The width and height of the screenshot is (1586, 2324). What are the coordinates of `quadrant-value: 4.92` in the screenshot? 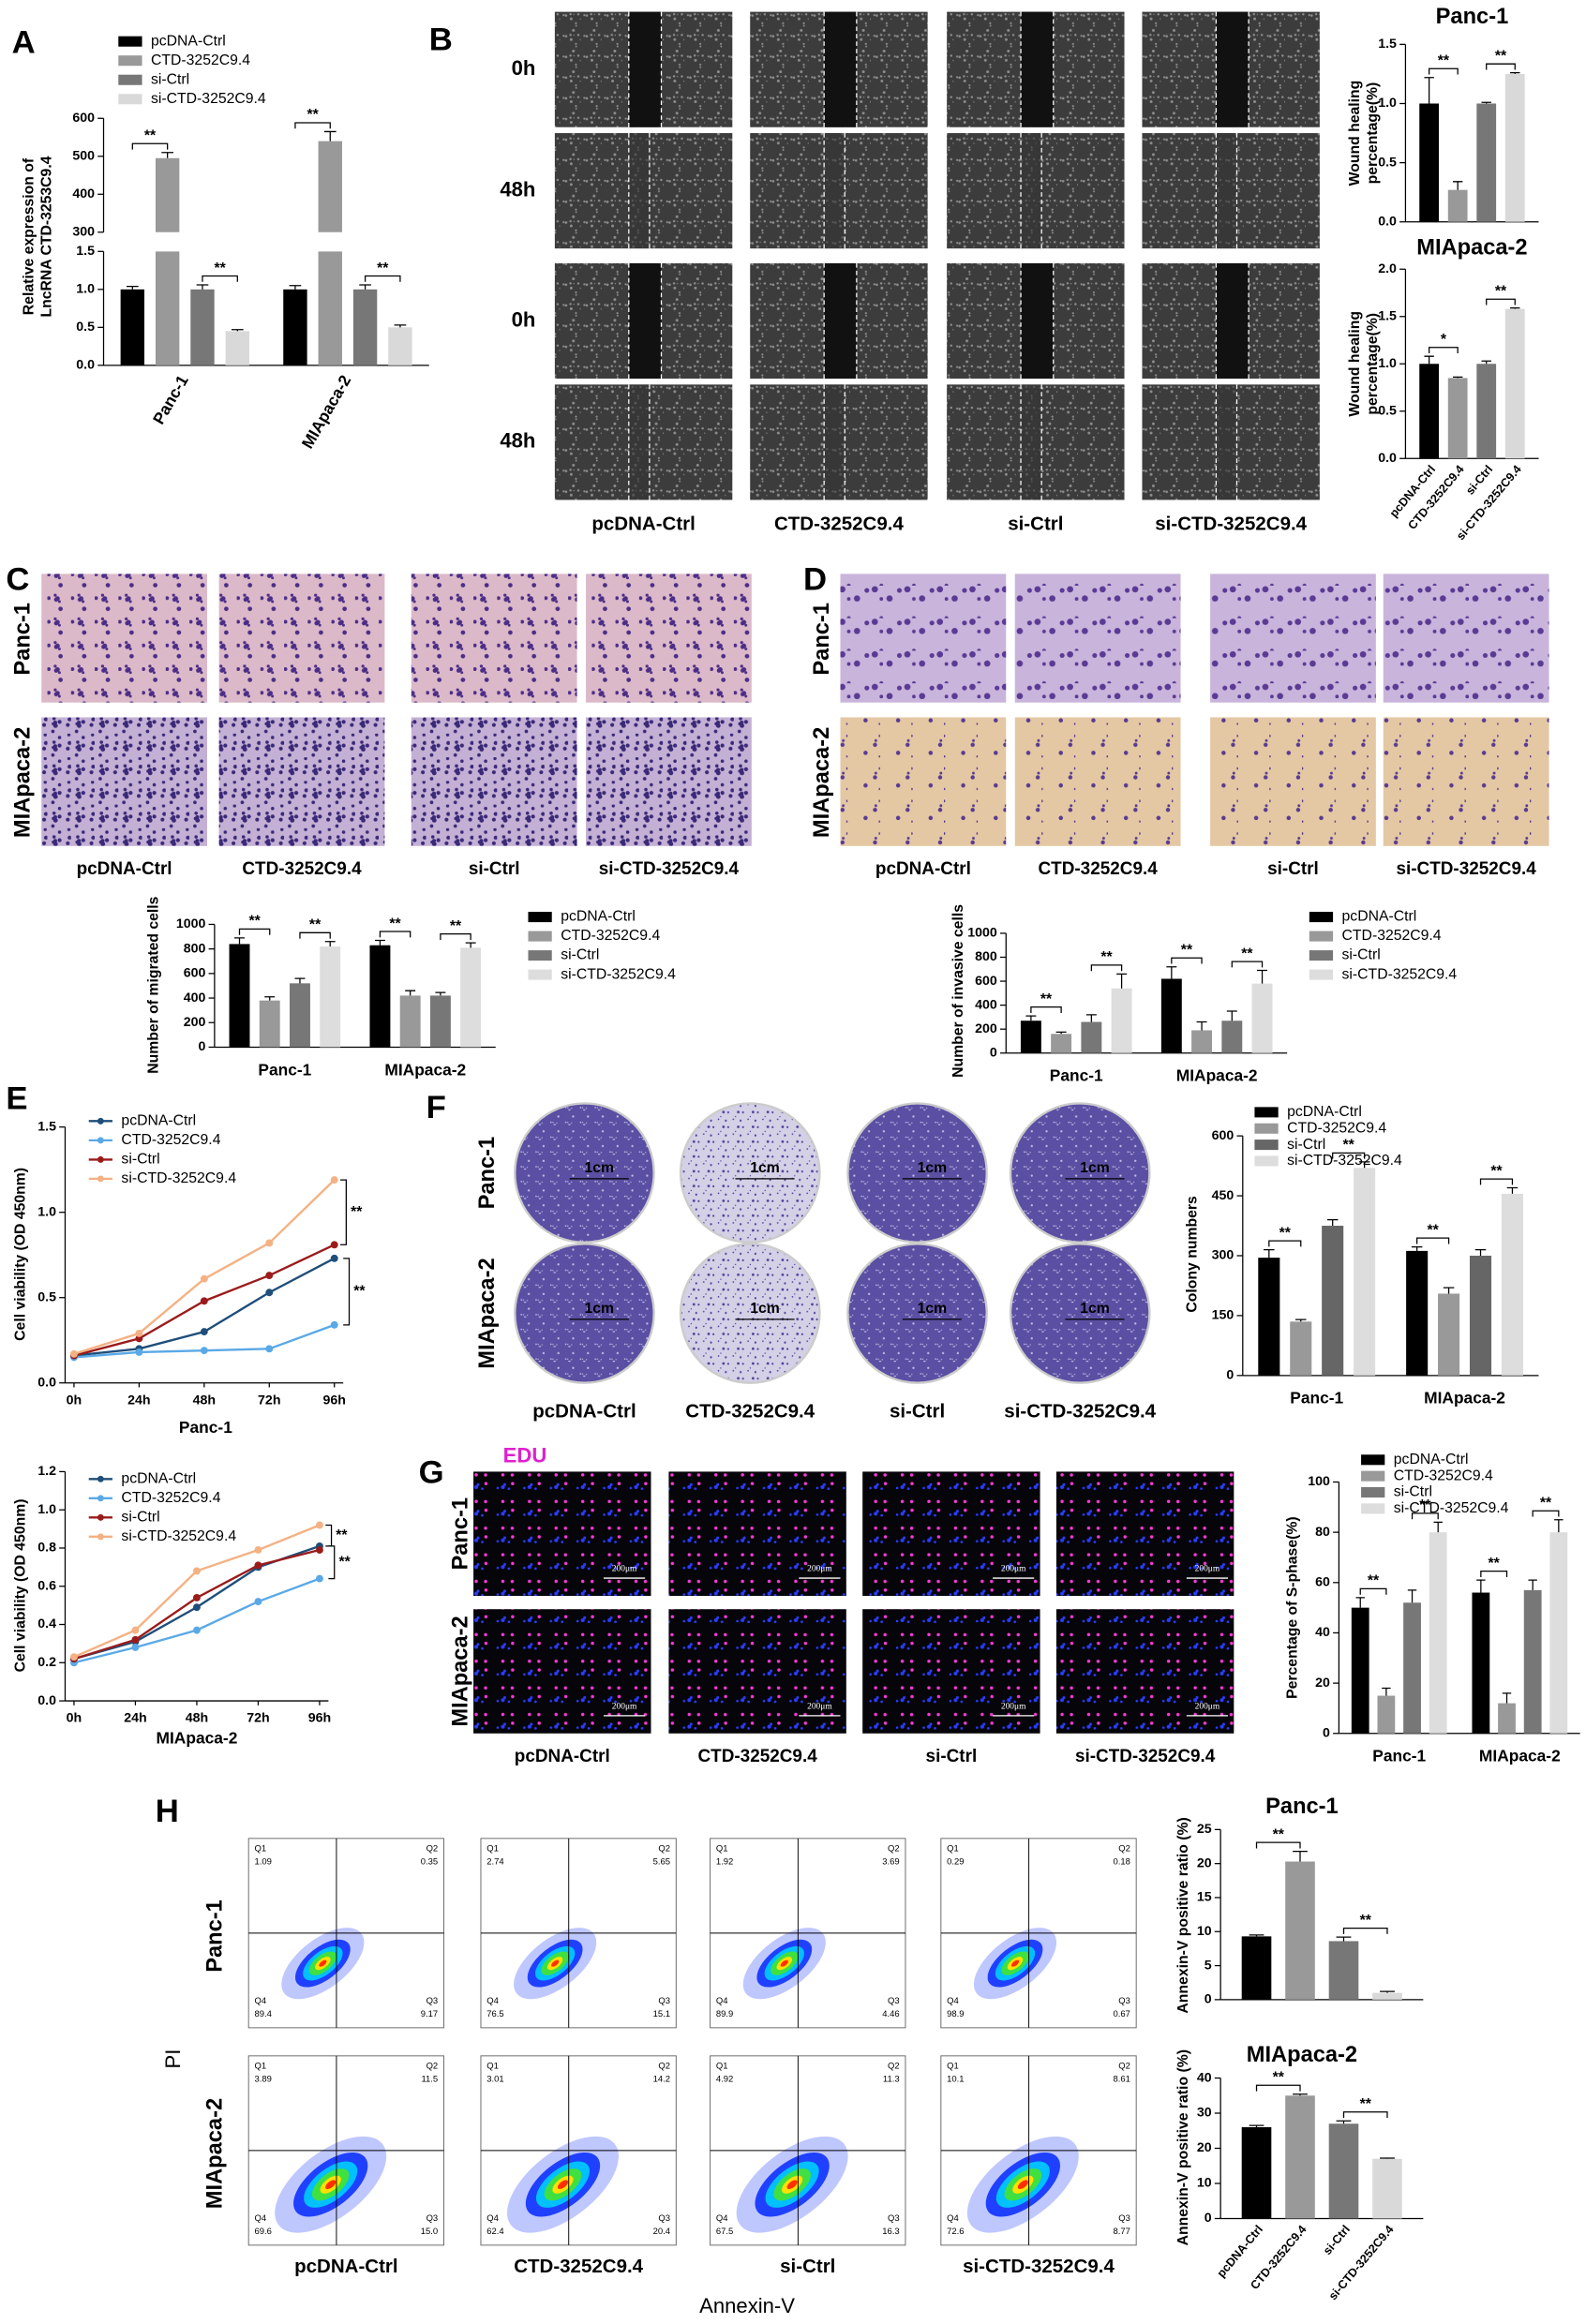 It's located at (724, 2080).